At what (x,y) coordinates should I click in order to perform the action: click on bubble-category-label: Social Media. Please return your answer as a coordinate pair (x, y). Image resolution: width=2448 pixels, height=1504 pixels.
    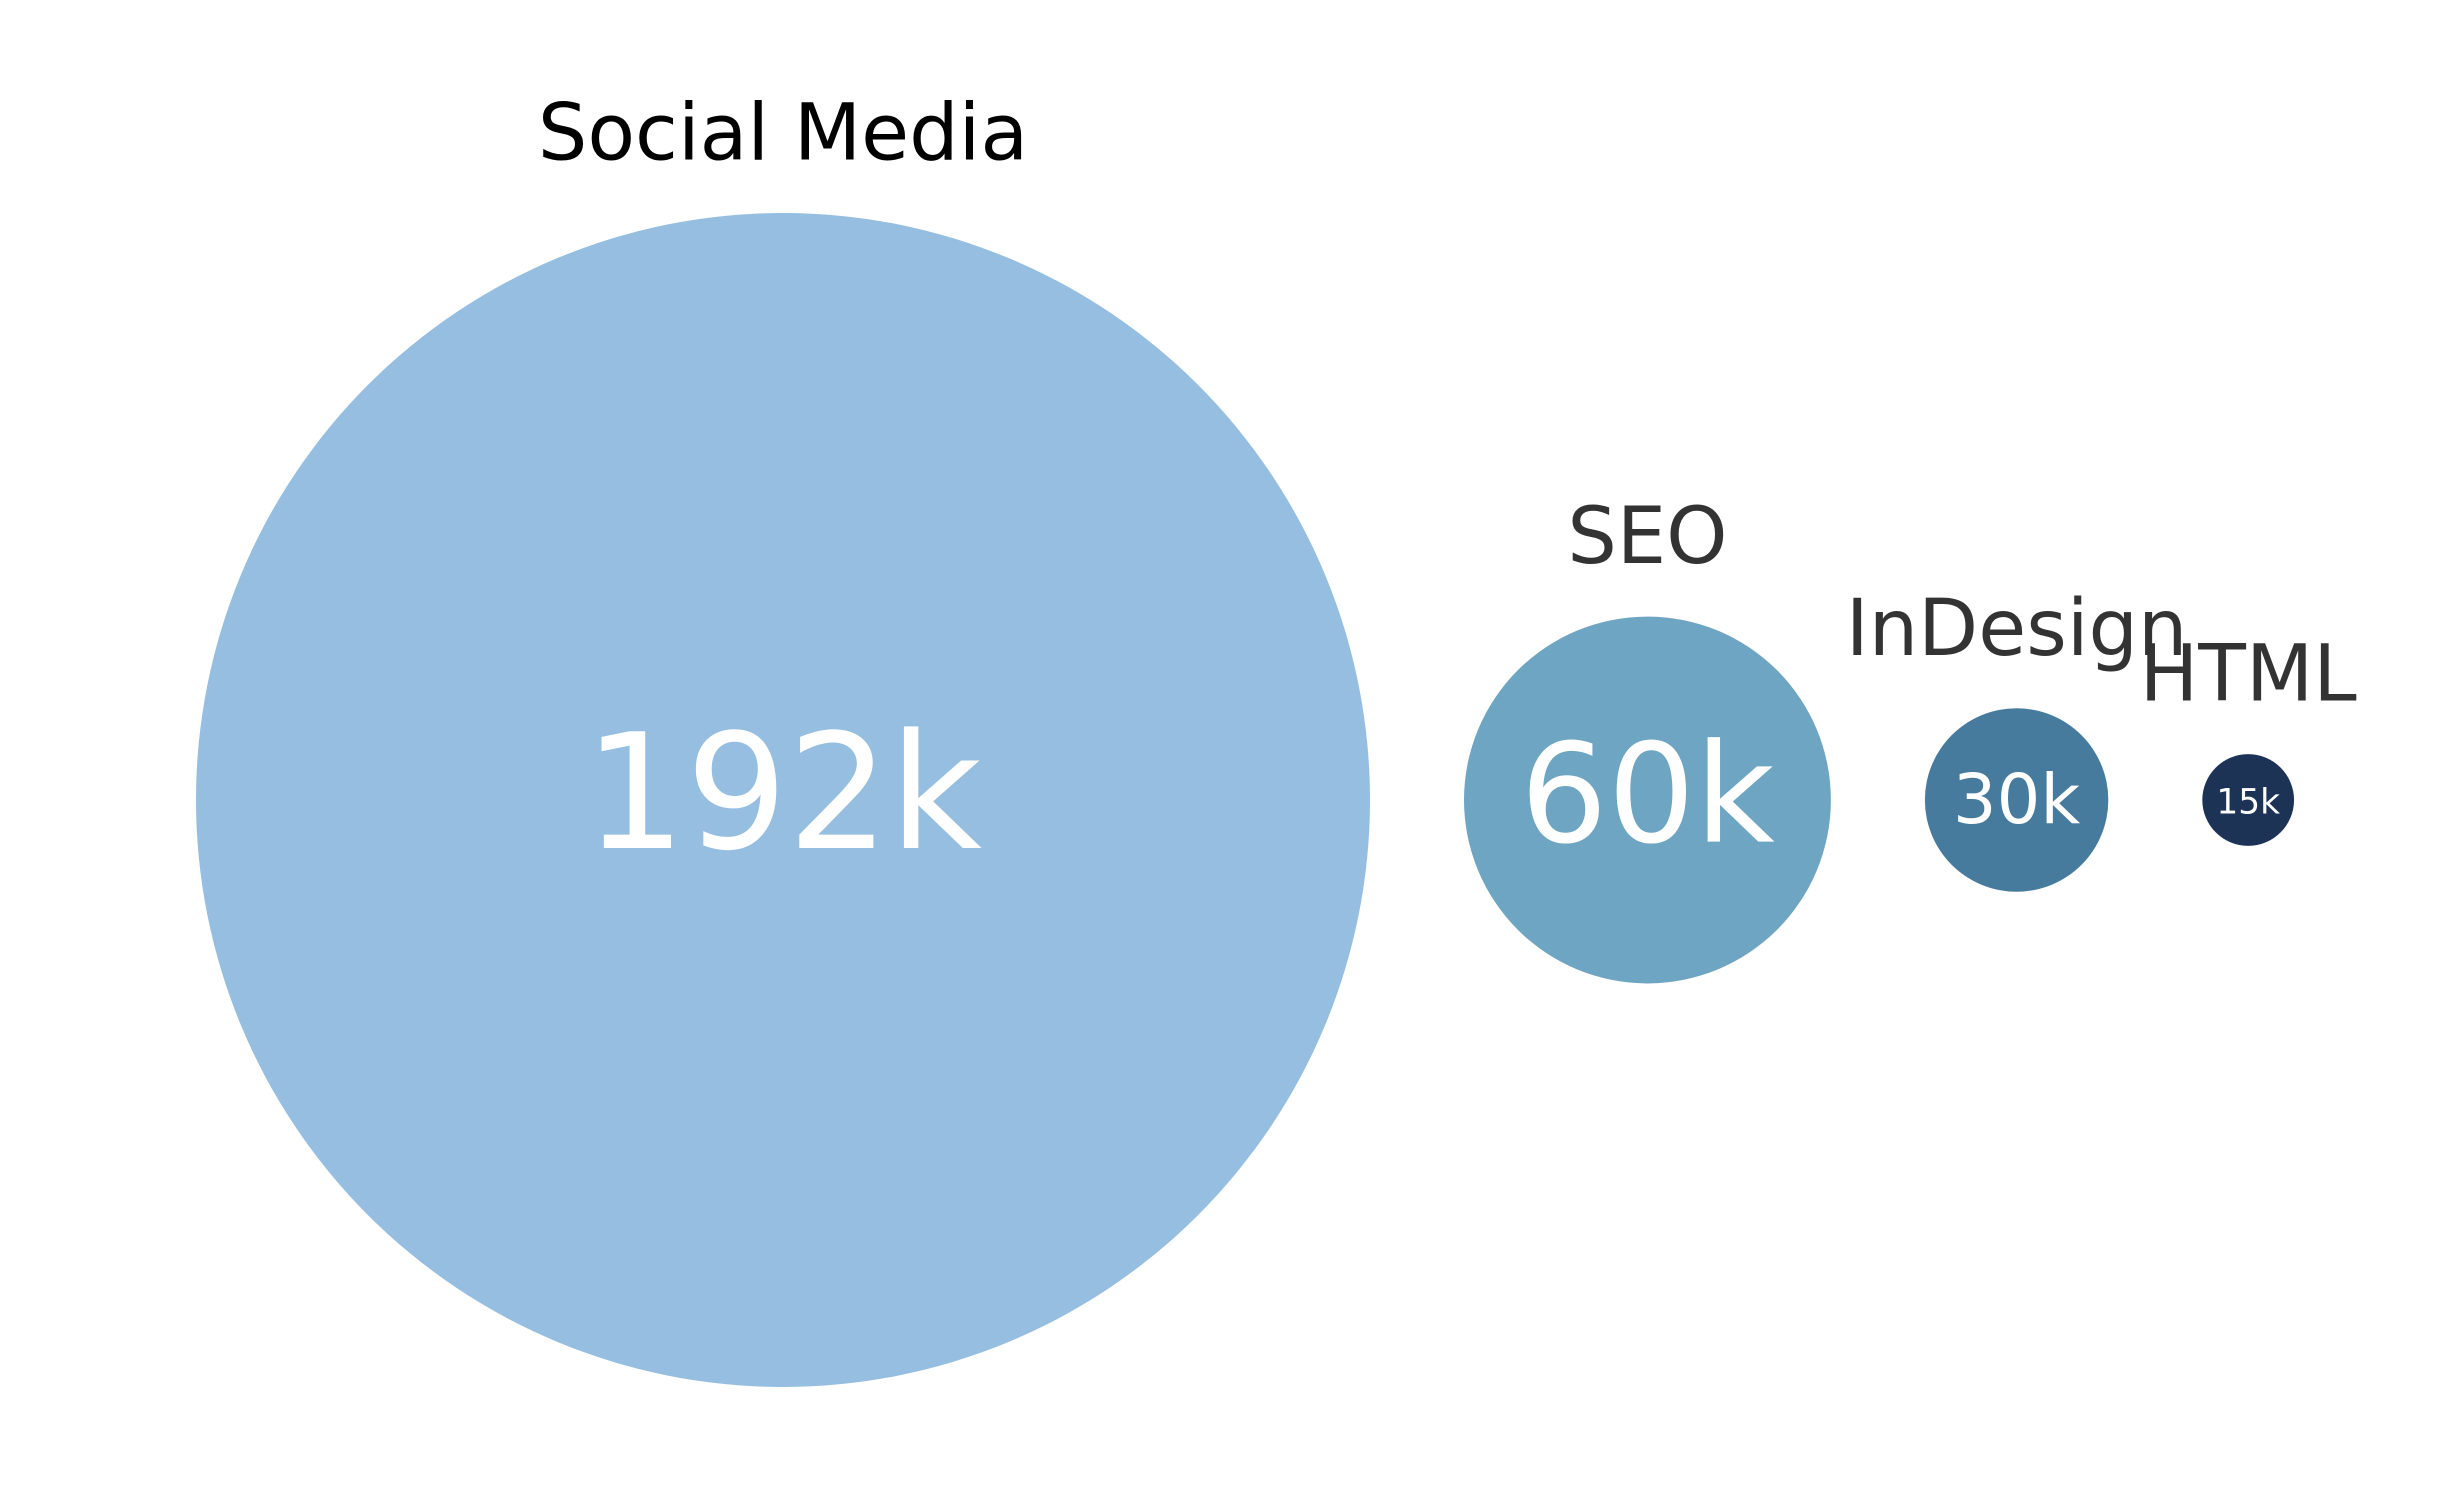
    Looking at the image, I should click on (783, 133).